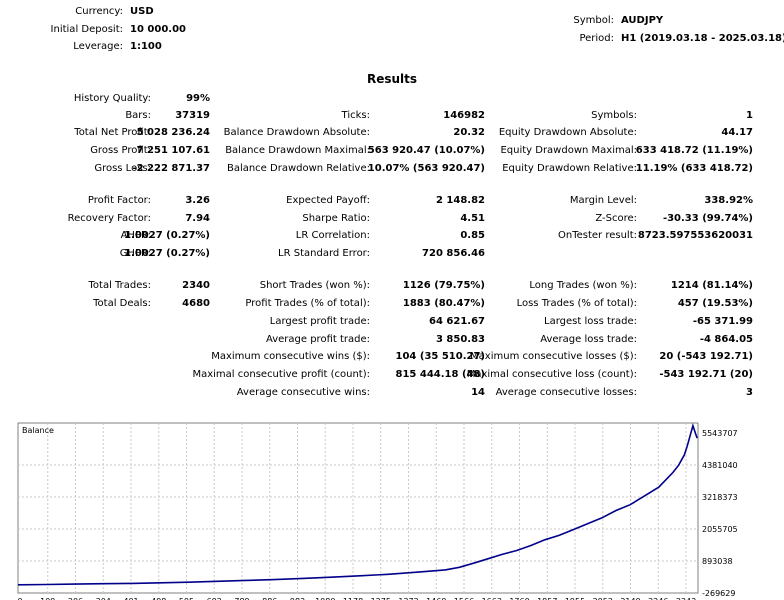  Describe the element at coordinates (707, 218) in the screenshot. I see `z-score-value: -30.33 (99.74%)` at that location.